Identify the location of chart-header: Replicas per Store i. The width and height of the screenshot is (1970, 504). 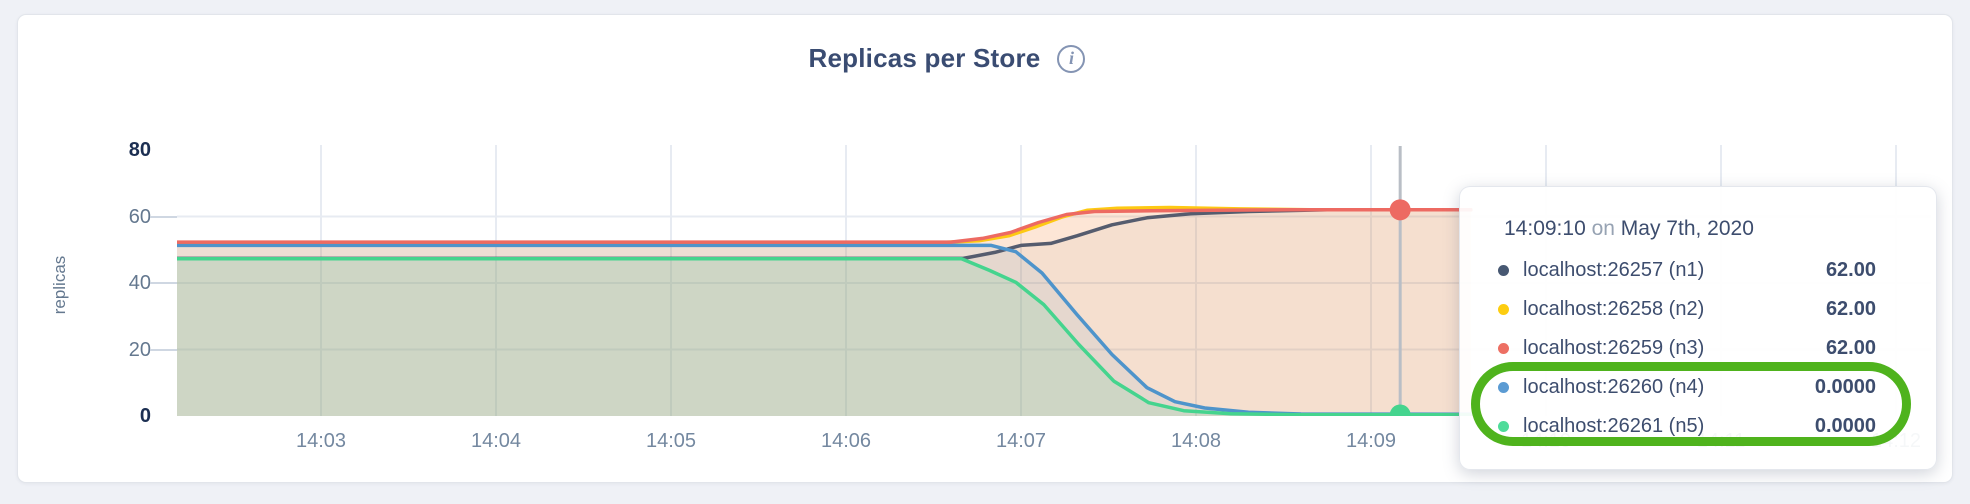
(957, 58).